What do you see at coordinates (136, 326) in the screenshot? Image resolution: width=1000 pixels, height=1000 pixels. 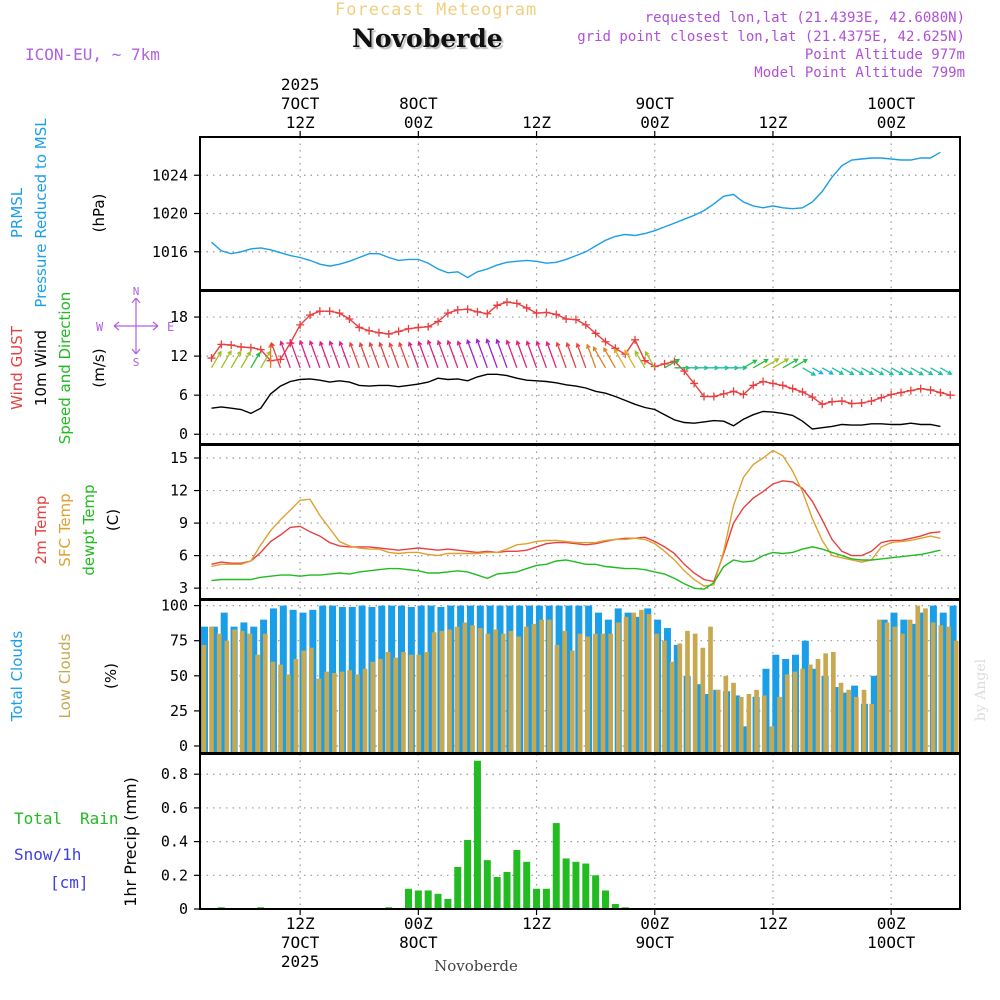 I see `compass-arrows-ns` at bounding box center [136, 326].